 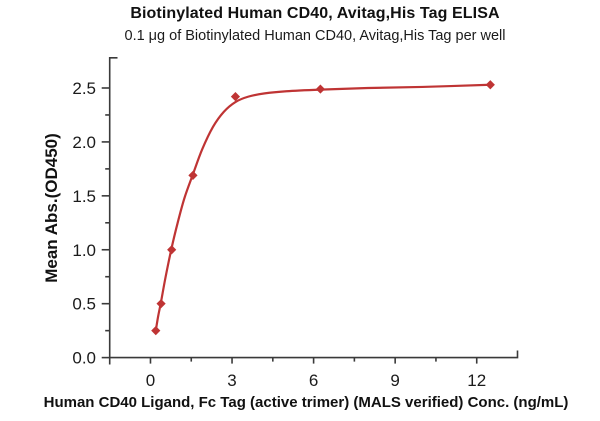 What do you see at coordinates (84, 358) in the screenshot?
I see `y-tick-label: 0.0` at bounding box center [84, 358].